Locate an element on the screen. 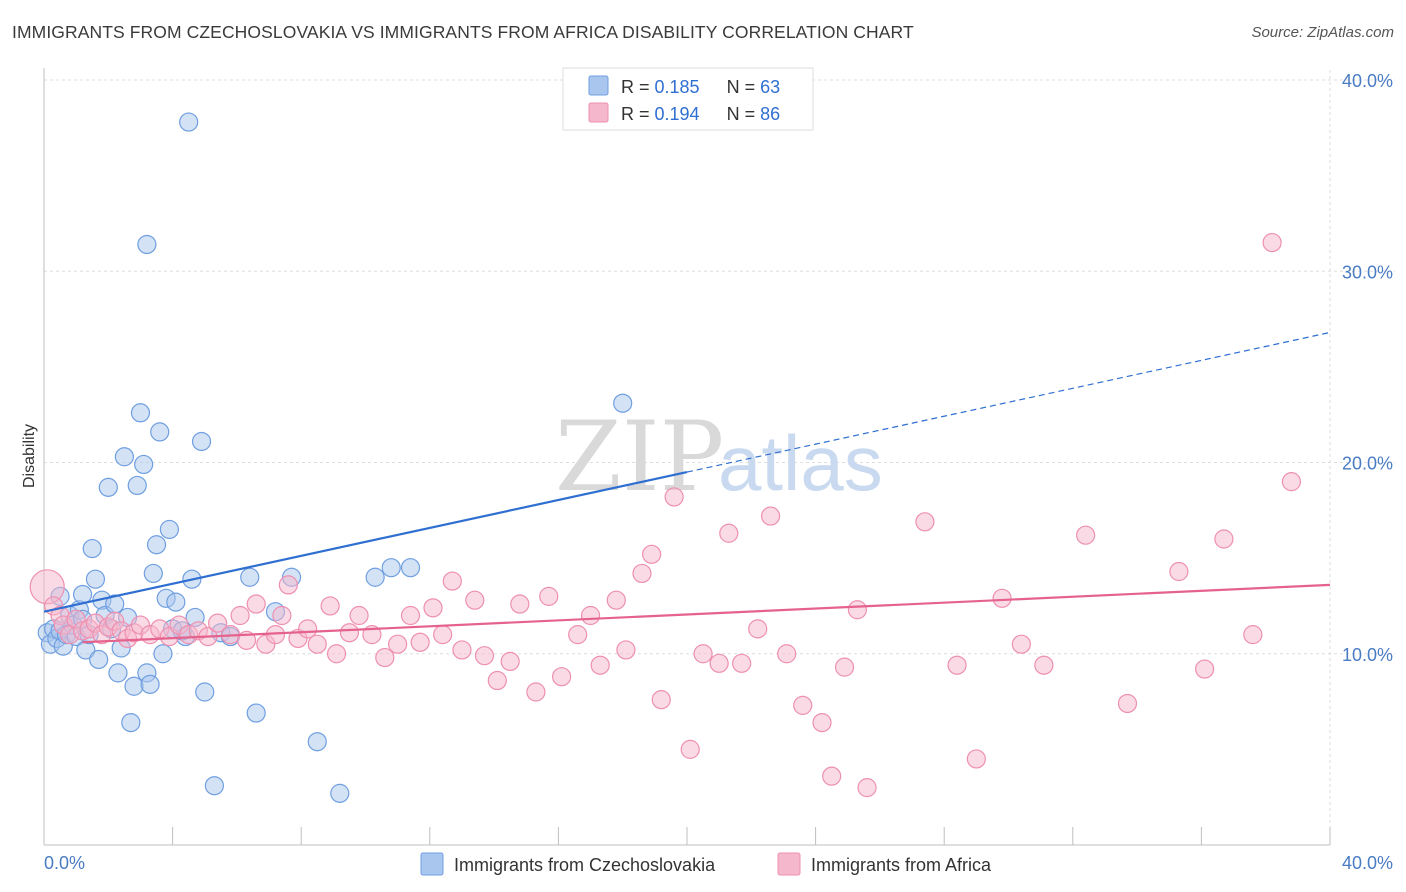 This screenshot has width=1406, height=892. n-value-africa: 86 is located at coordinates (770, 114).